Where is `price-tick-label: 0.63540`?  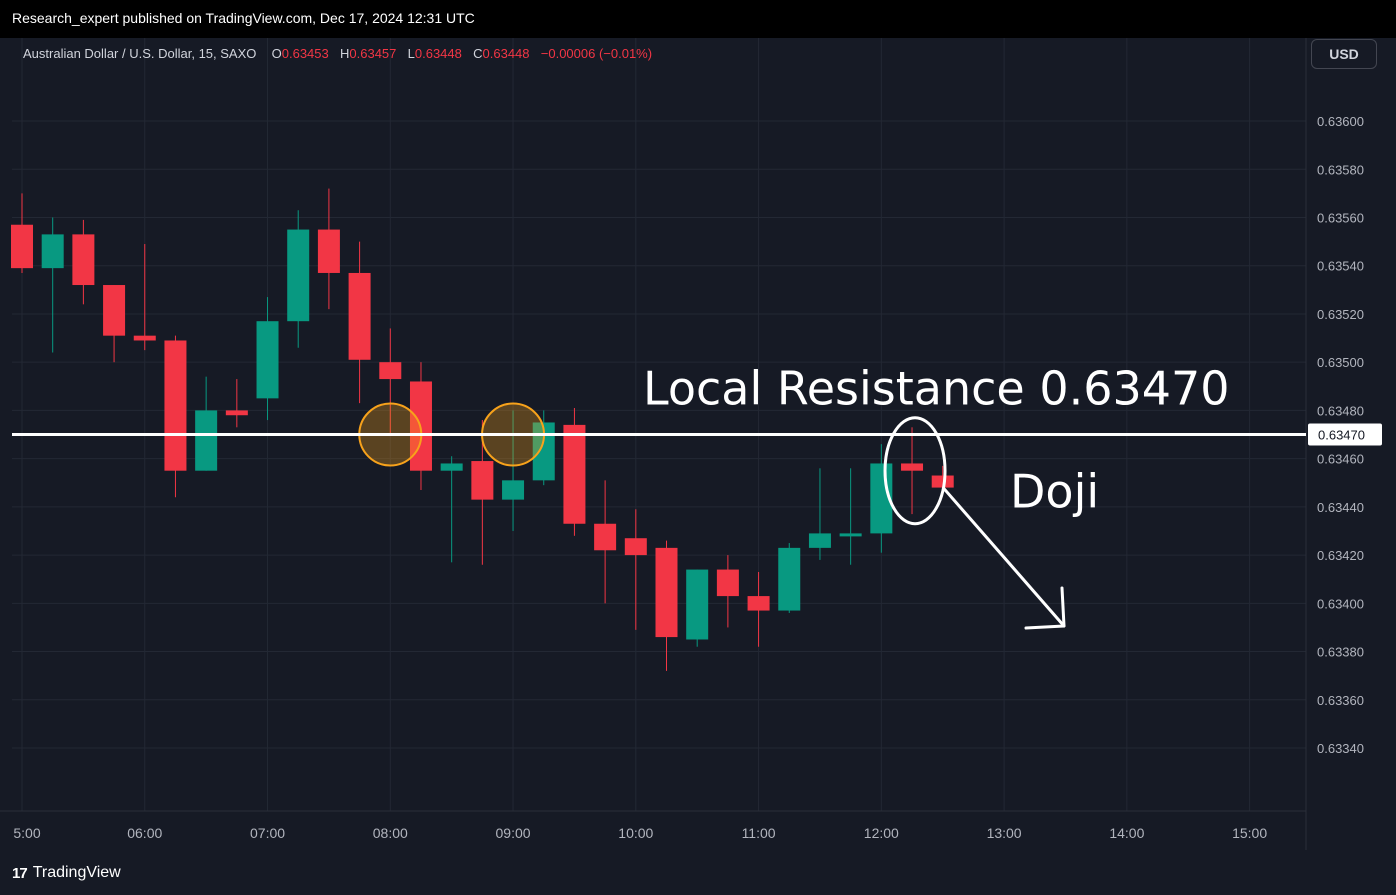 price-tick-label: 0.63540 is located at coordinates (1340, 266).